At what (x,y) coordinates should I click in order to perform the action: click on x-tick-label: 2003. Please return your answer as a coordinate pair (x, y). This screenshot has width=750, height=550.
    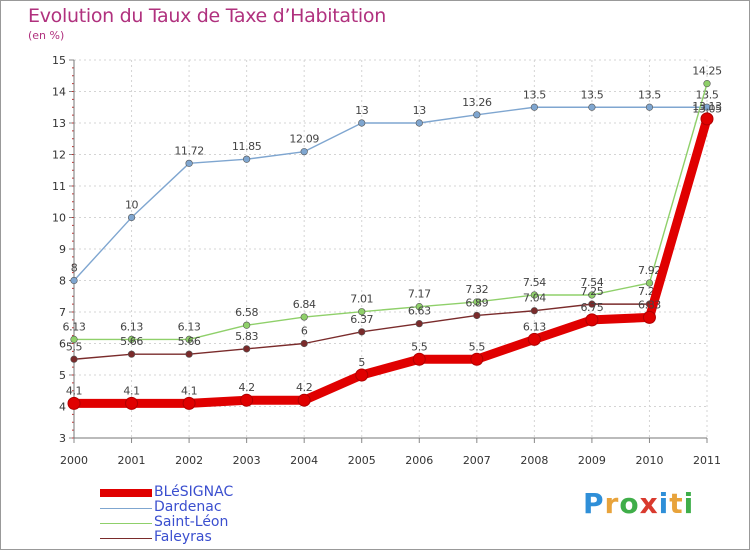
    Looking at the image, I should click on (247, 460).